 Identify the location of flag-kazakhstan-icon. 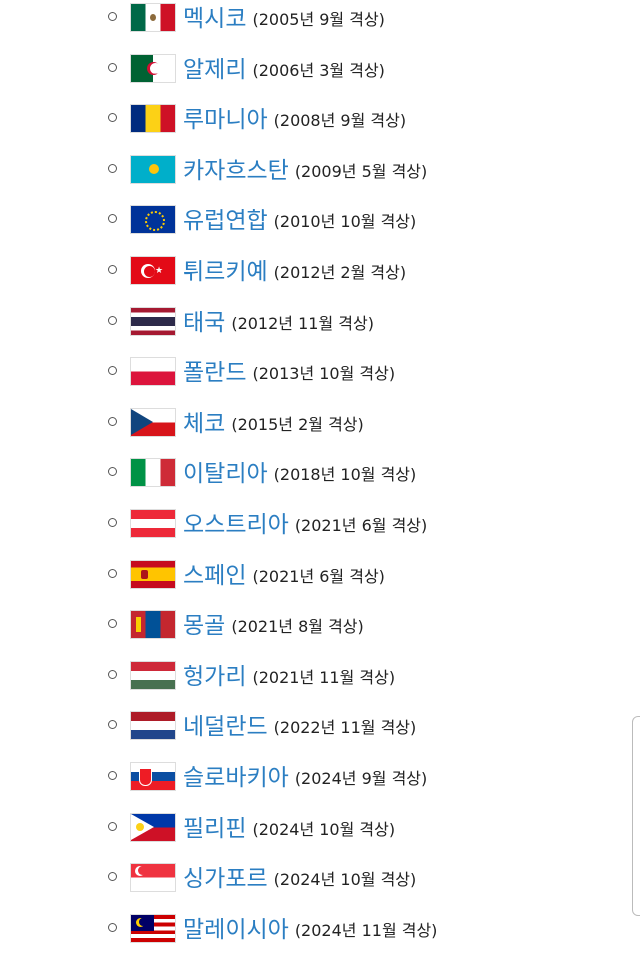
(153, 169).